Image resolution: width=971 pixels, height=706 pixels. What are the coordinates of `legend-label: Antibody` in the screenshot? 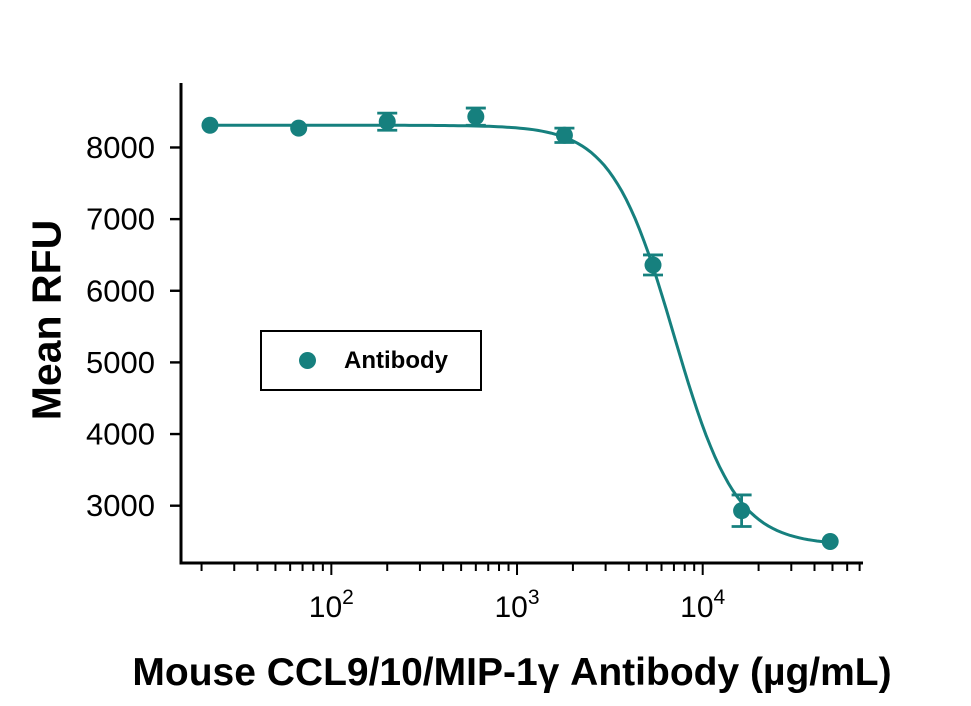 It's located at (396, 360).